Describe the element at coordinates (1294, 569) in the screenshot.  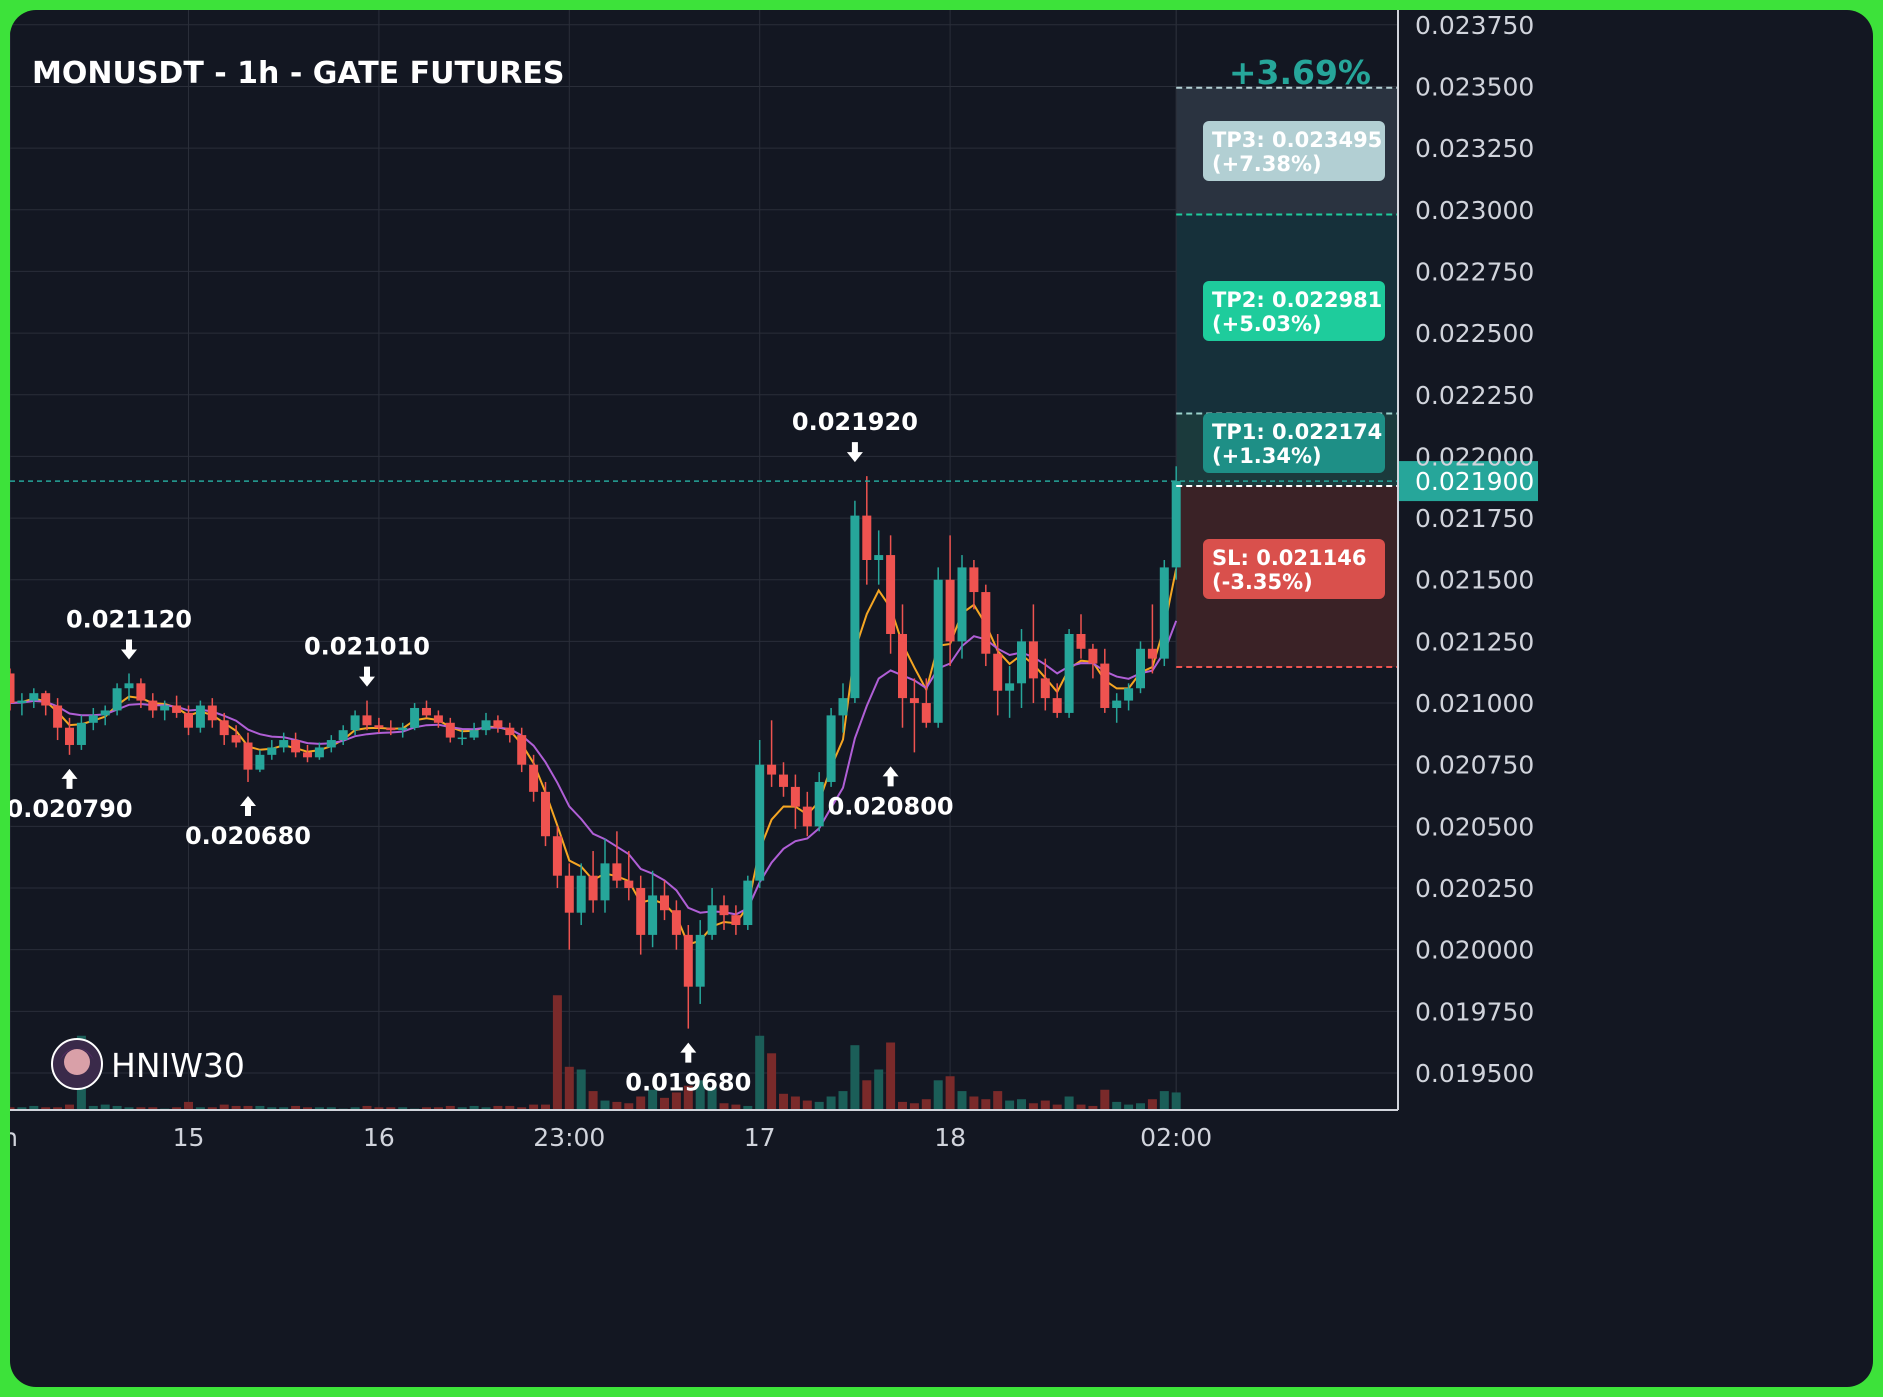
I see `sl-label: SL: 0.021146(-3.35%)` at that location.